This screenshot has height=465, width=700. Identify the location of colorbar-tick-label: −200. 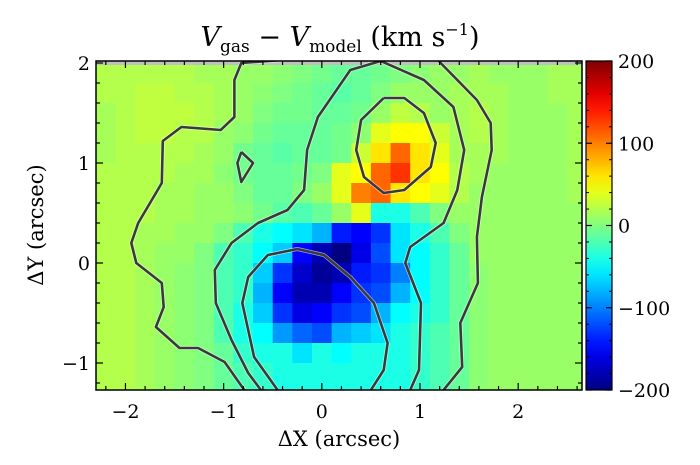
(644, 391).